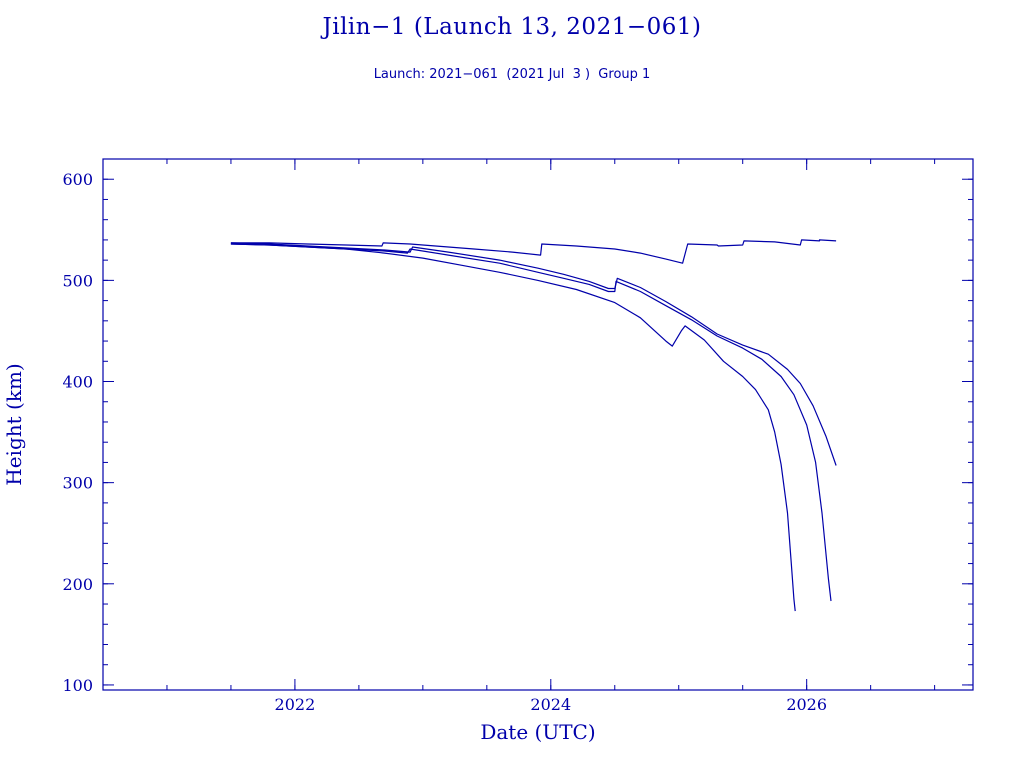 This screenshot has height=768, width=1024. What do you see at coordinates (512, 27) in the screenshot?
I see `chart-title: Jilin−1 (Launch 13, 2021−061)` at bounding box center [512, 27].